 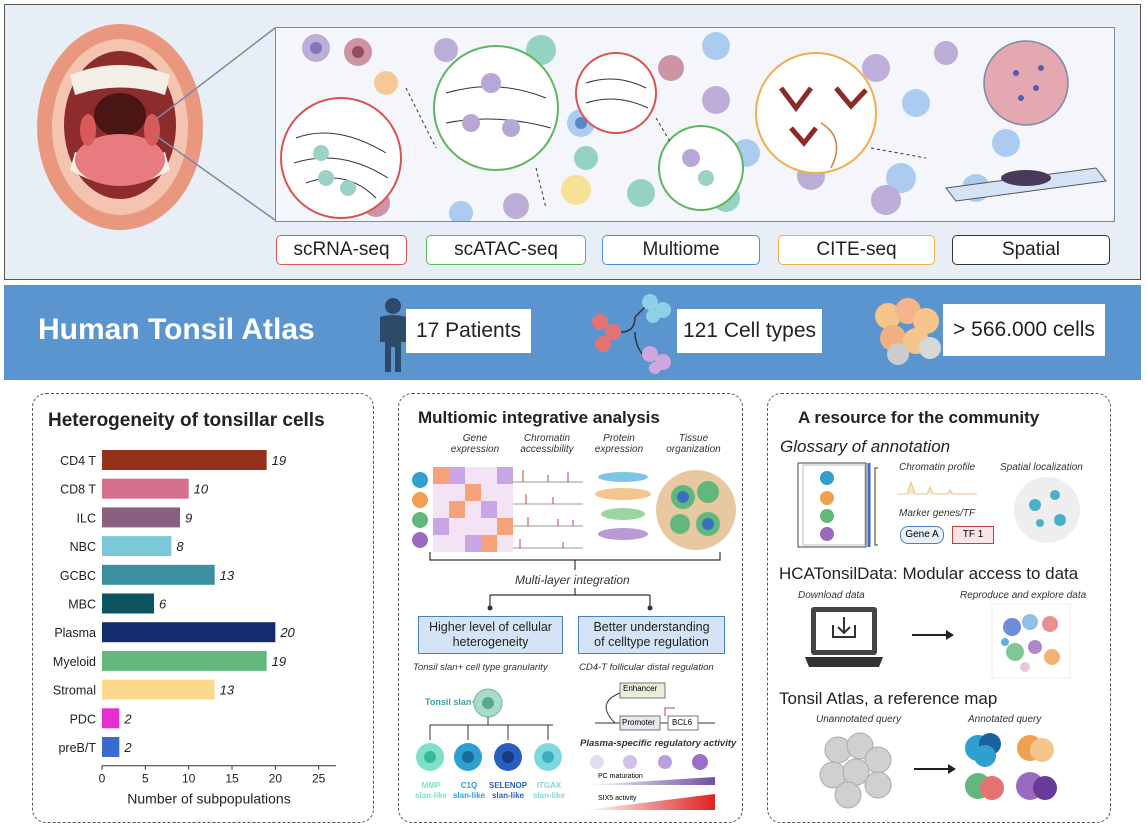 What do you see at coordinates (78, 576) in the screenshot?
I see `category-label: GCBC` at bounding box center [78, 576].